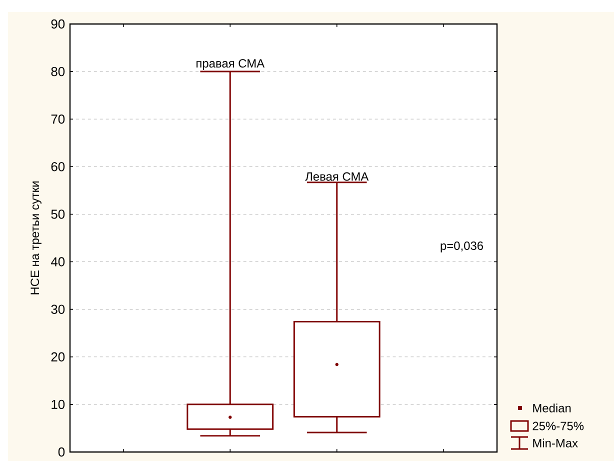 The height and width of the screenshot is (461, 614). What do you see at coordinates (58, 357) in the screenshot?
I see `y-tick-label: 20` at bounding box center [58, 357].